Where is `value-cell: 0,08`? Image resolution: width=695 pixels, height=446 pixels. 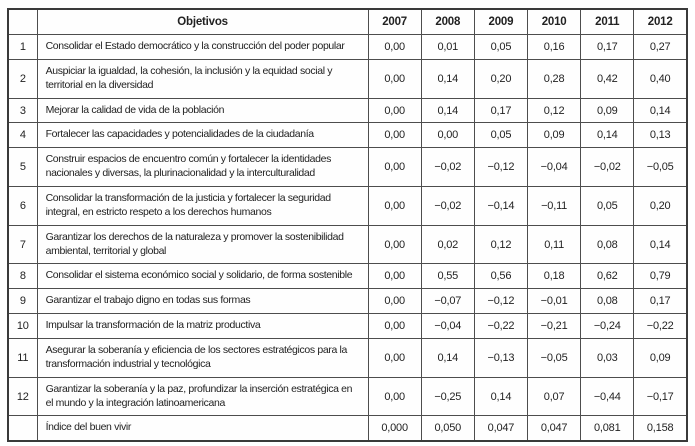 value-cell: 0,08 is located at coordinates (607, 301).